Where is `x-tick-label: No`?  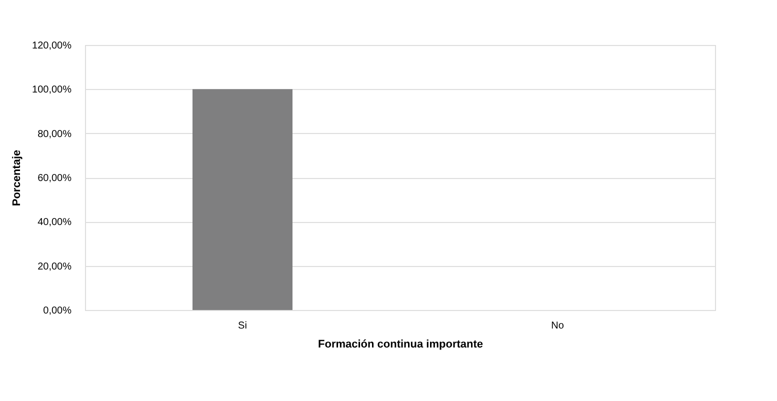 x-tick-label: No is located at coordinates (557, 326).